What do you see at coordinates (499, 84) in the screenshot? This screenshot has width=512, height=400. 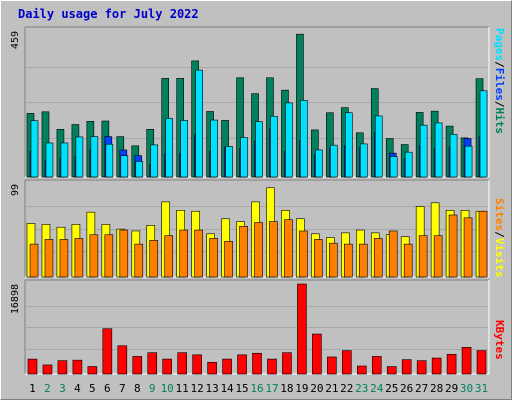 I see `legend-hits-files-pages-part: Files` at bounding box center [499, 84].